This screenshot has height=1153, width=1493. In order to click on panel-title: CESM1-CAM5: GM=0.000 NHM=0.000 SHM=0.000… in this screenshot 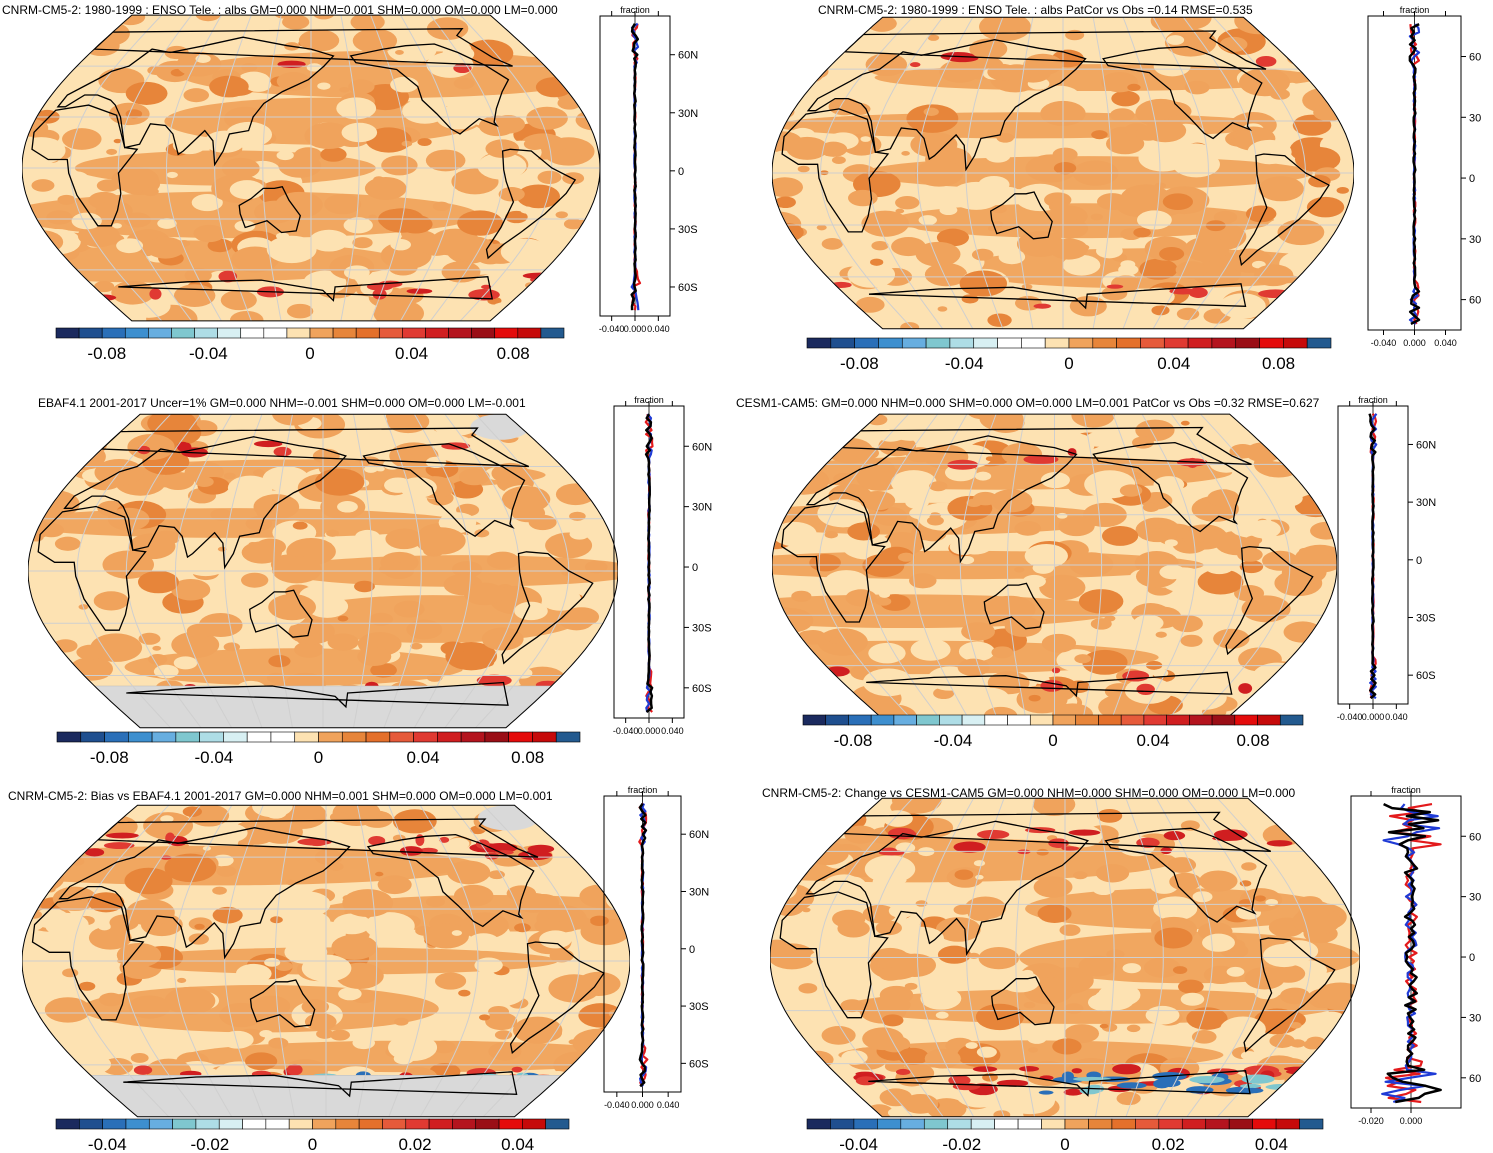, I will do `click(1028, 403)`.